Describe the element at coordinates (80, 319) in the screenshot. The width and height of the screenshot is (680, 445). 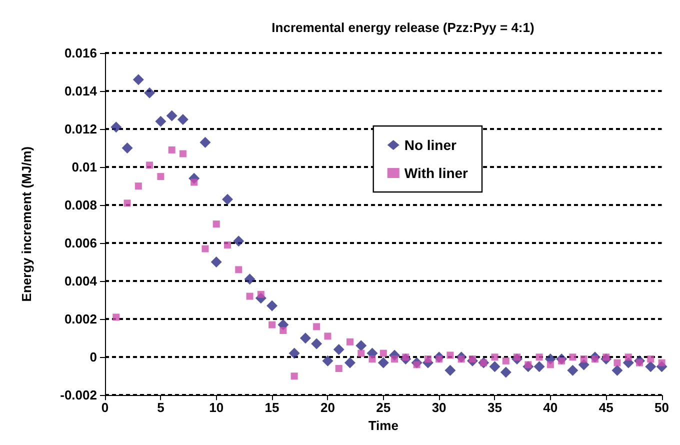
I see `y-tick-label: 0.002` at that location.